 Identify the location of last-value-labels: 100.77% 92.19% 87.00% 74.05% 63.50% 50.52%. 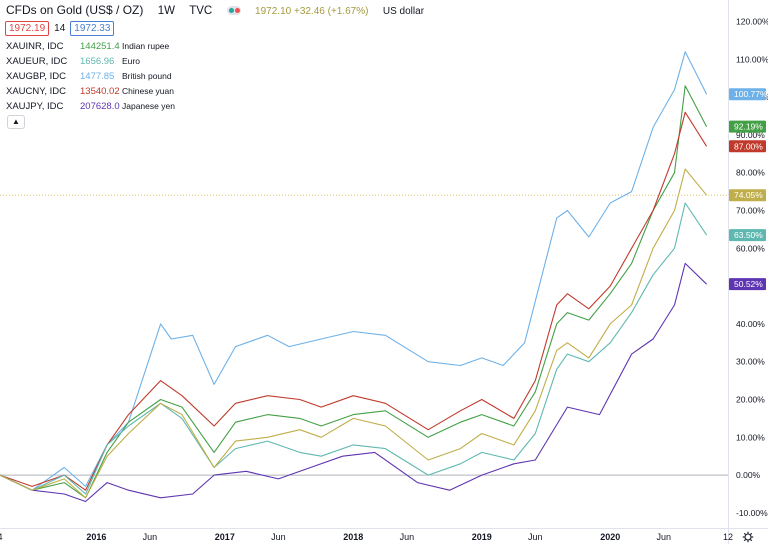
(748, 189).